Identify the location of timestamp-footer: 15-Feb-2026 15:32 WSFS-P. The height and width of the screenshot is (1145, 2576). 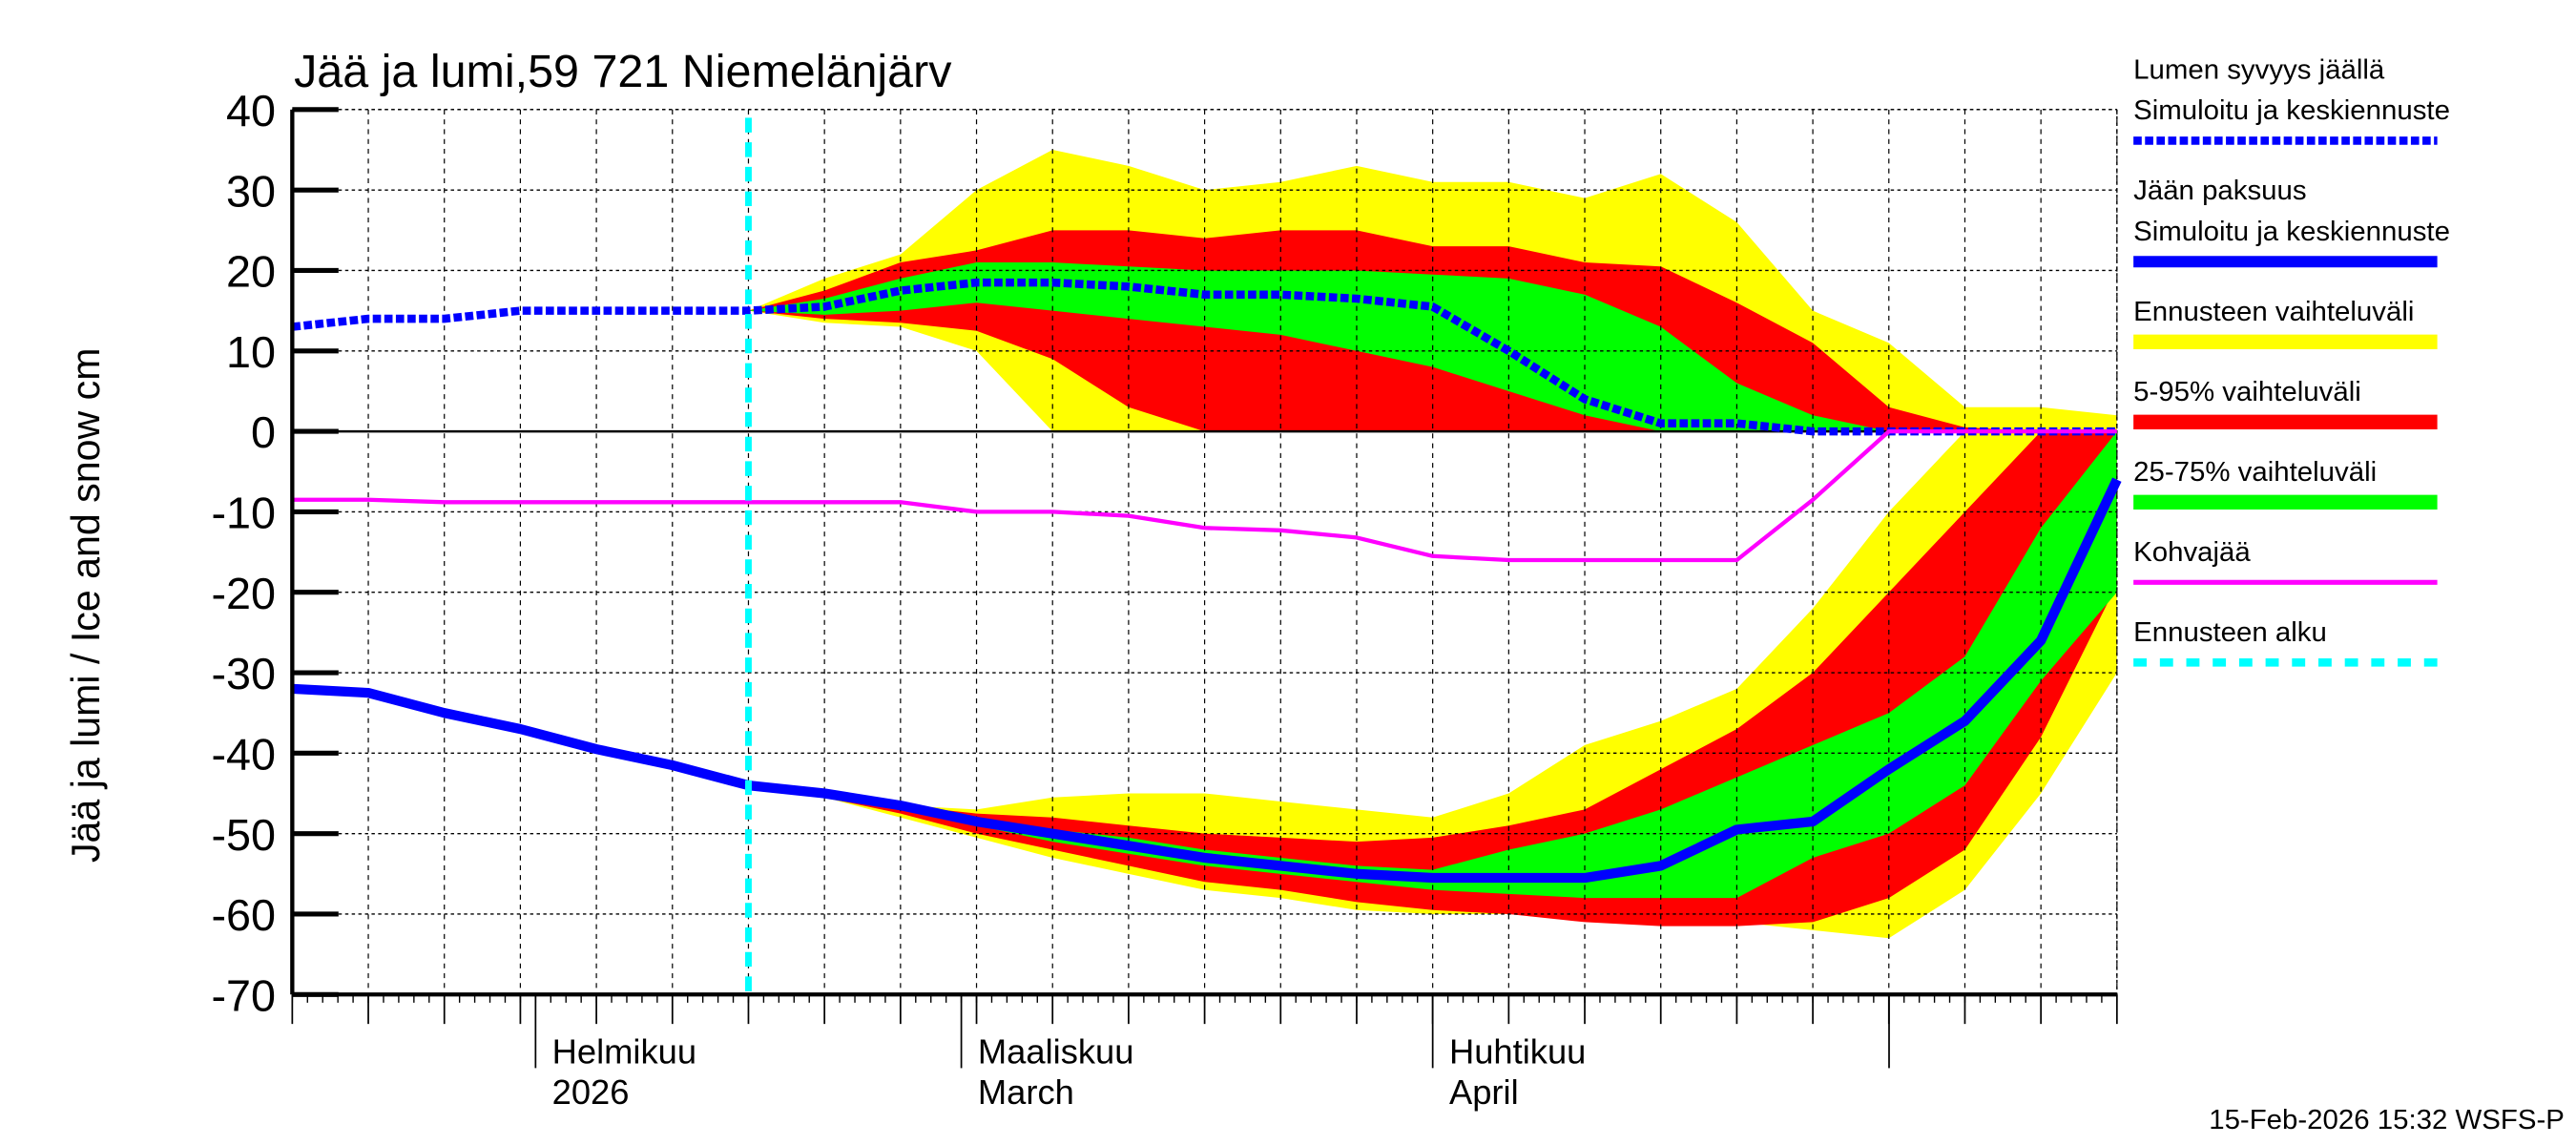
(2387, 1120).